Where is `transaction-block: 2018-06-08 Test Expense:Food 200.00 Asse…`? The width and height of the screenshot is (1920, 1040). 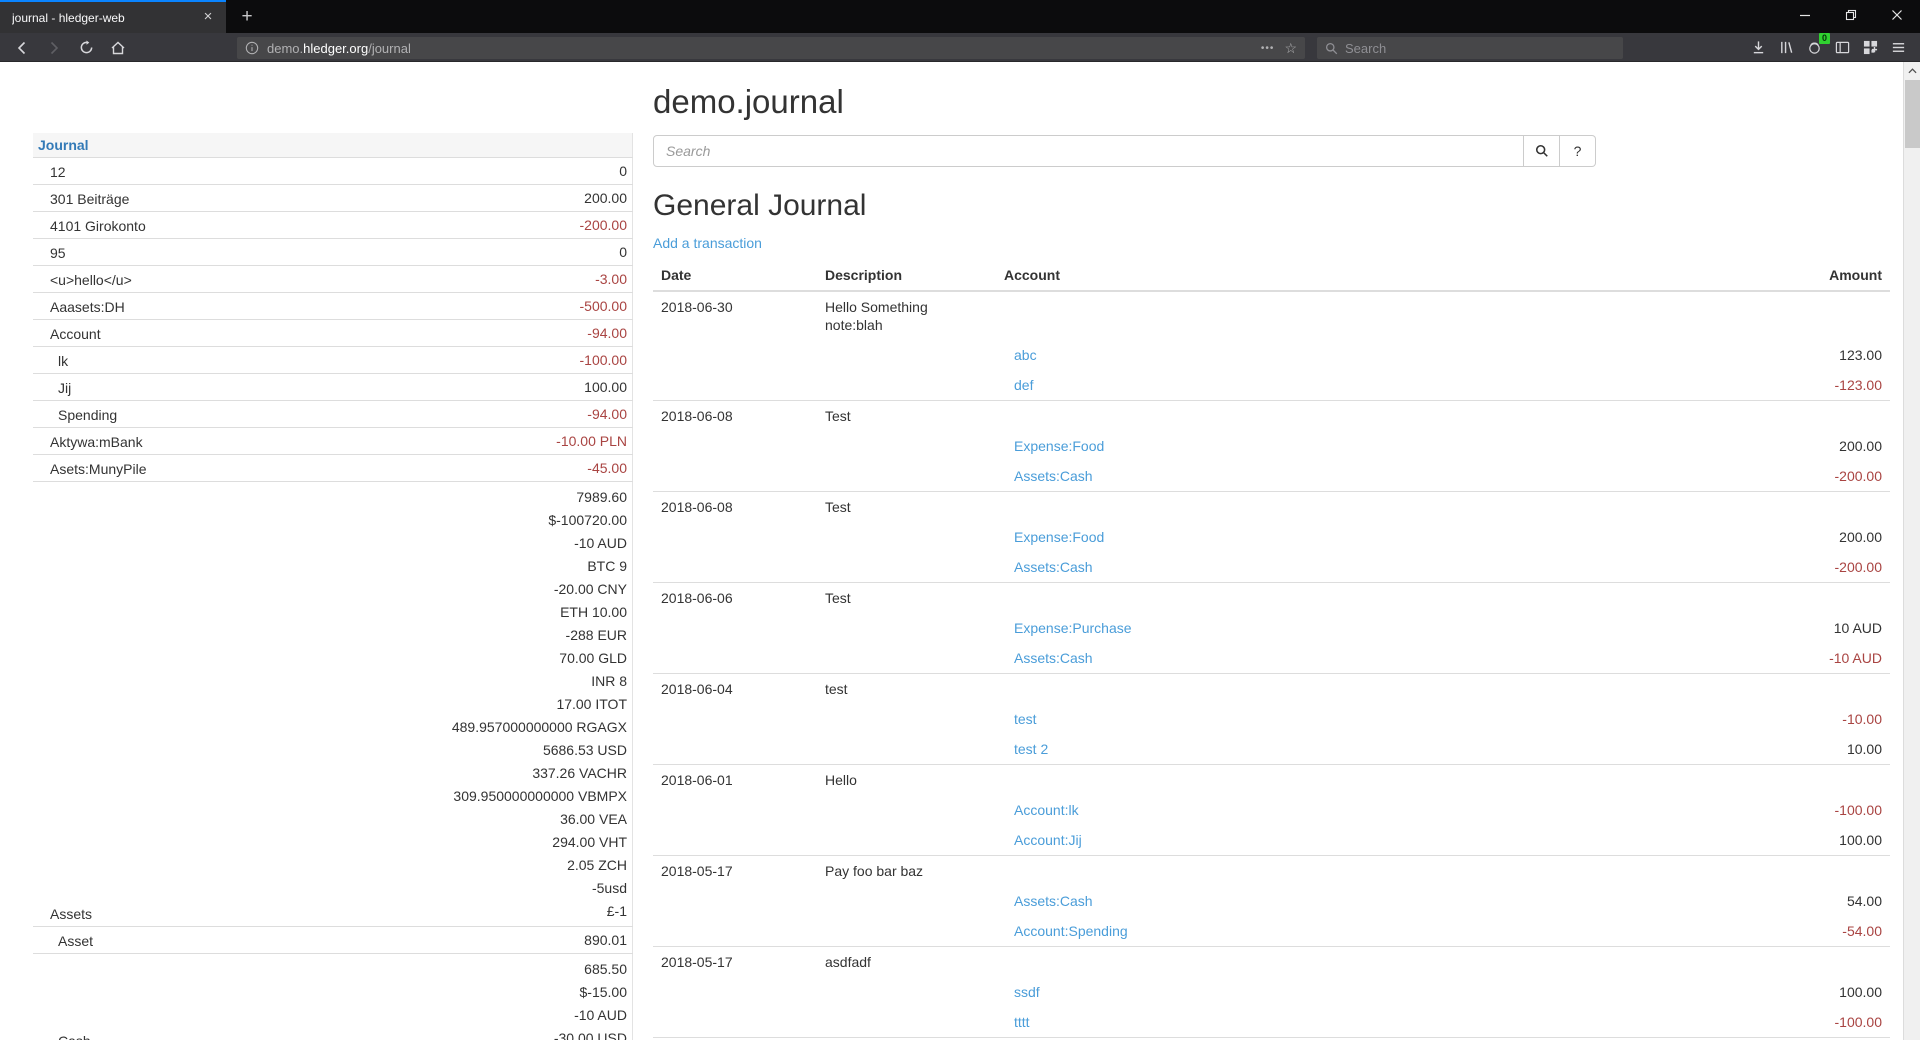
transaction-block: 2018-06-08 Test Expense:Food 200.00 Asse… is located at coordinates (1271, 446).